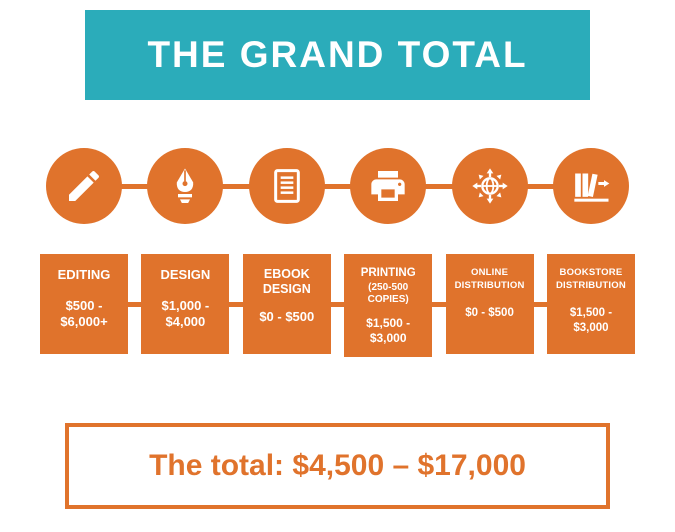  What do you see at coordinates (185, 274) in the screenshot?
I see `step-label: DESIGN` at bounding box center [185, 274].